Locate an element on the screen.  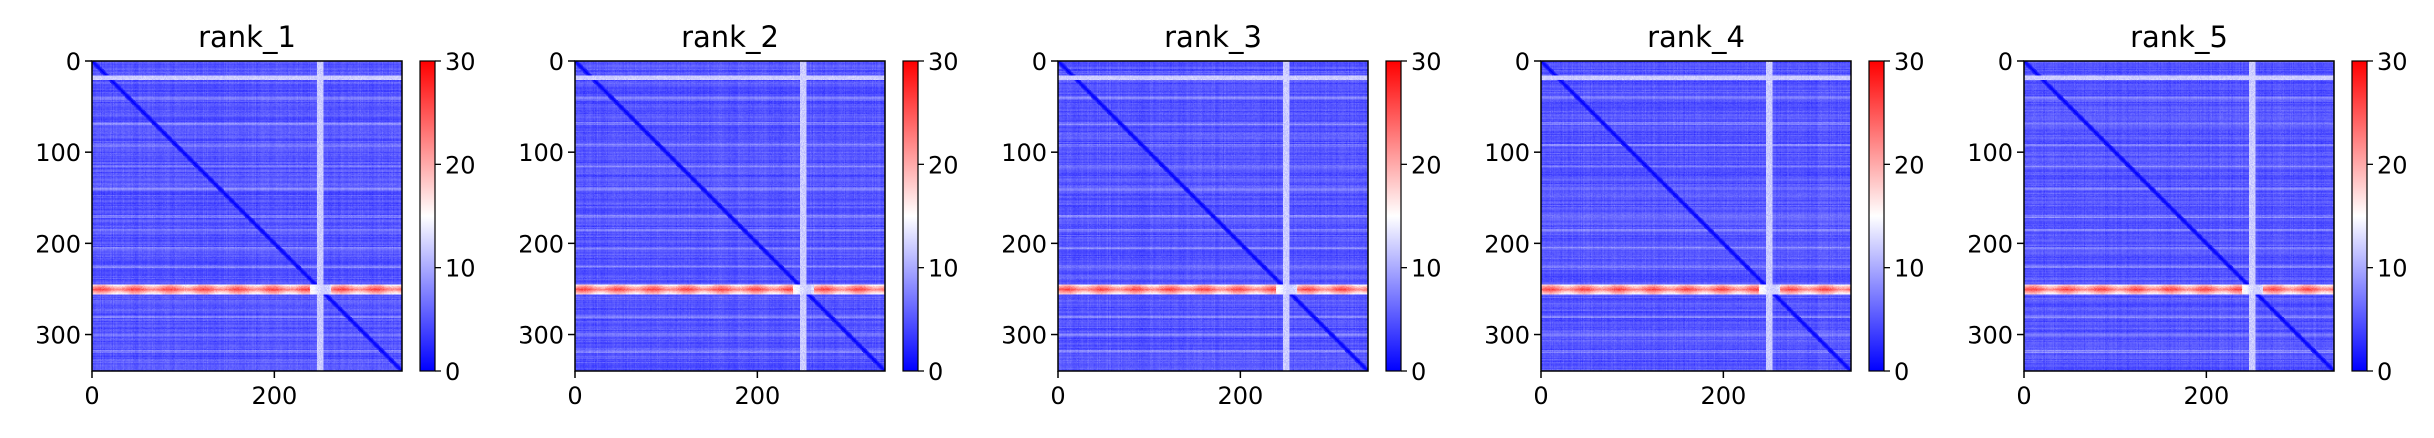
panel-title: rank_5 is located at coordinates (2179, 37).